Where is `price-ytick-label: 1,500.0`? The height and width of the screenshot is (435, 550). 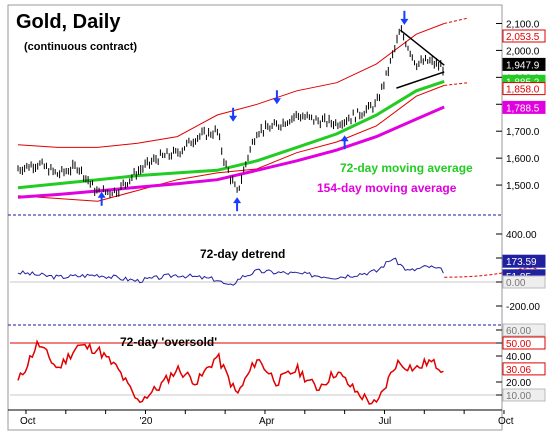 price-ytick-label: 1,500.0 is located at coordinates (523, 186).